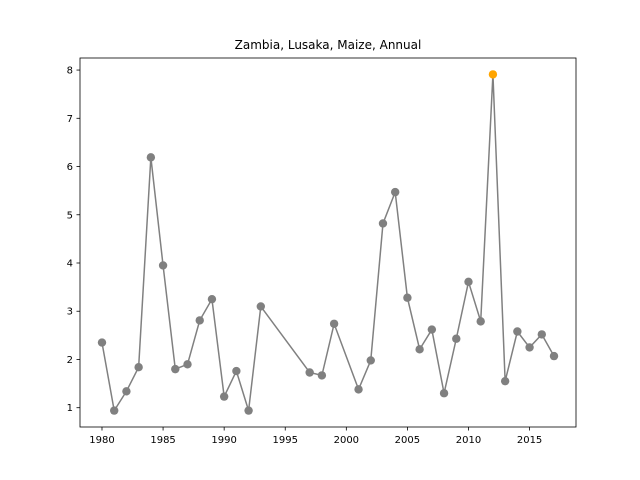  Describe the element at coordinates (285, 440) in the screenshot. I see `x-tick-label: 1995` at that location.